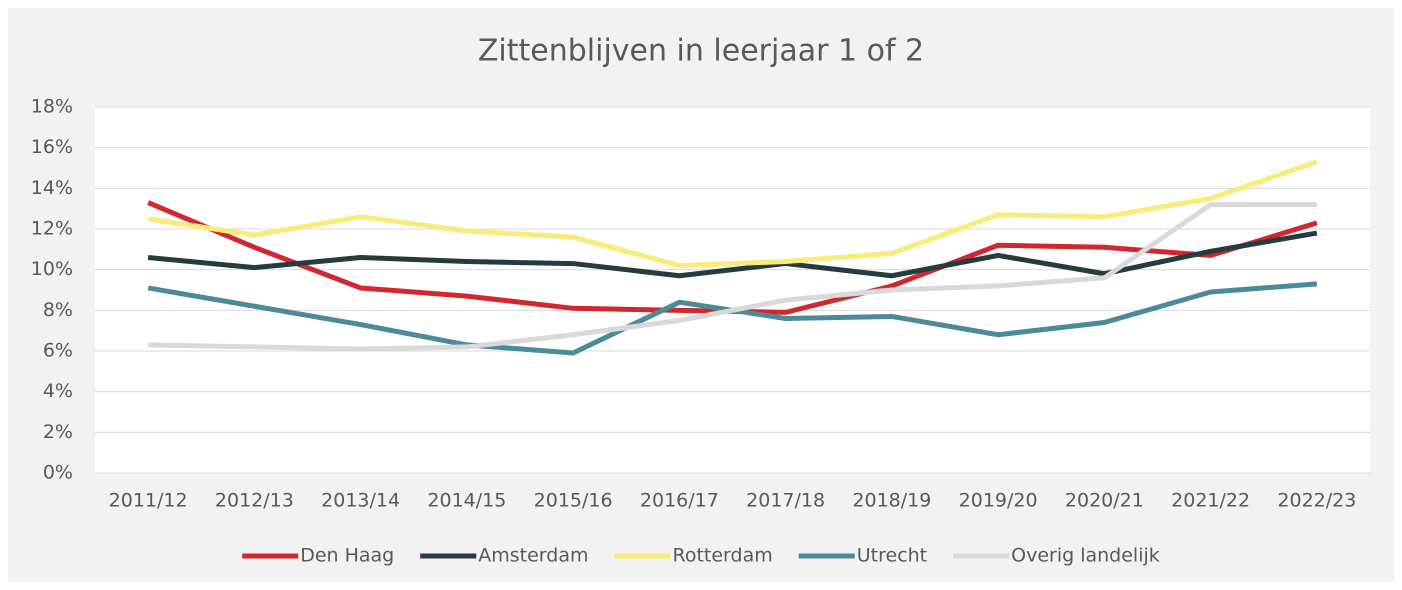  I want to click on x-tick-label: 2021/22, so click(1210, 501).